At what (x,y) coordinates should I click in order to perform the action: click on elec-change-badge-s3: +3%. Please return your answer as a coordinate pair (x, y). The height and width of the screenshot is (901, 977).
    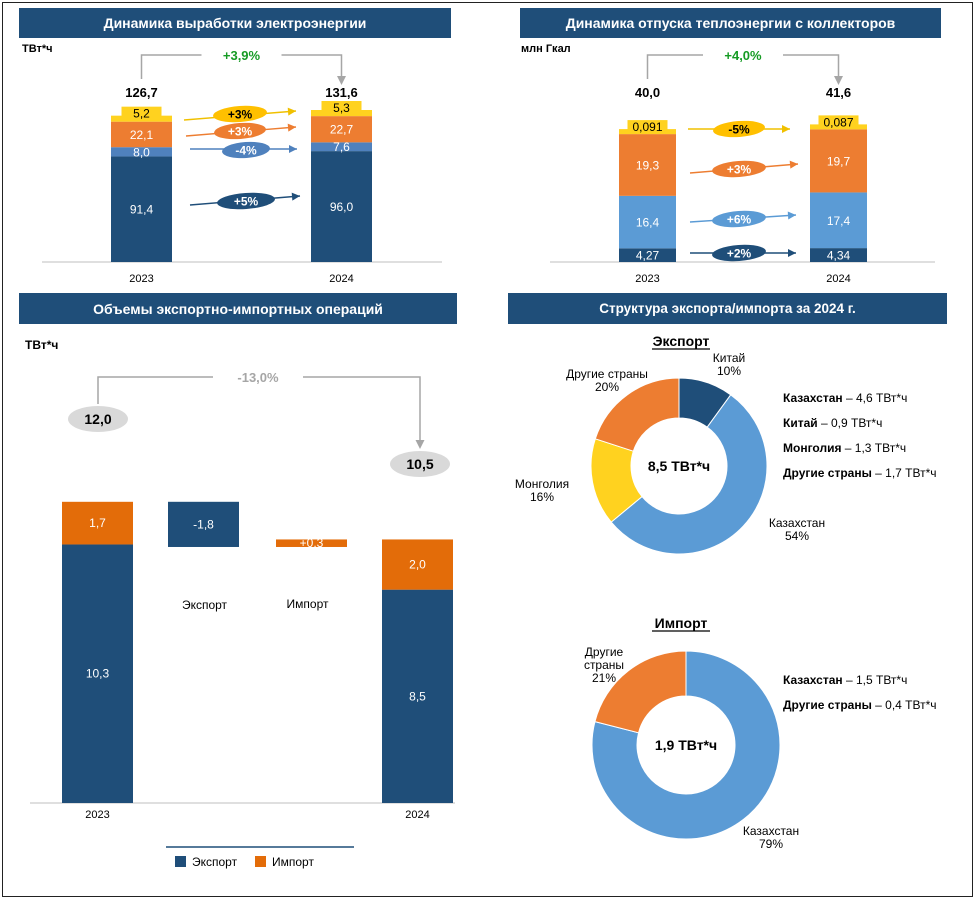
    Looking at the image, I should click on (240, 114).